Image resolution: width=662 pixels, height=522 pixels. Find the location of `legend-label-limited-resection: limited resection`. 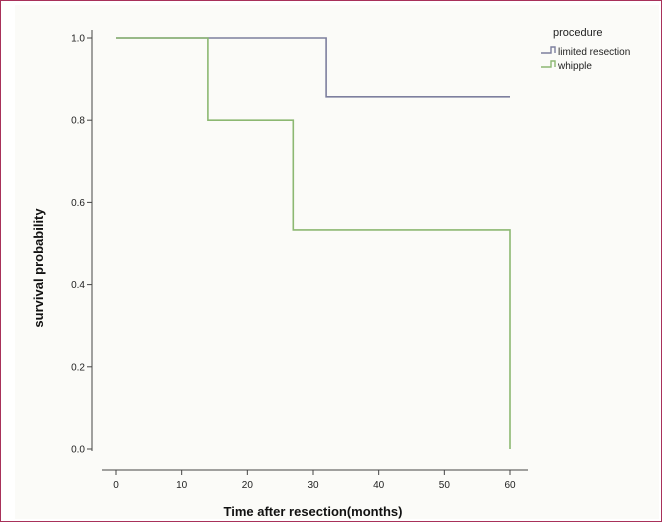

legend-label-limited-resection: limited resection is located at coordinates (594, 52).